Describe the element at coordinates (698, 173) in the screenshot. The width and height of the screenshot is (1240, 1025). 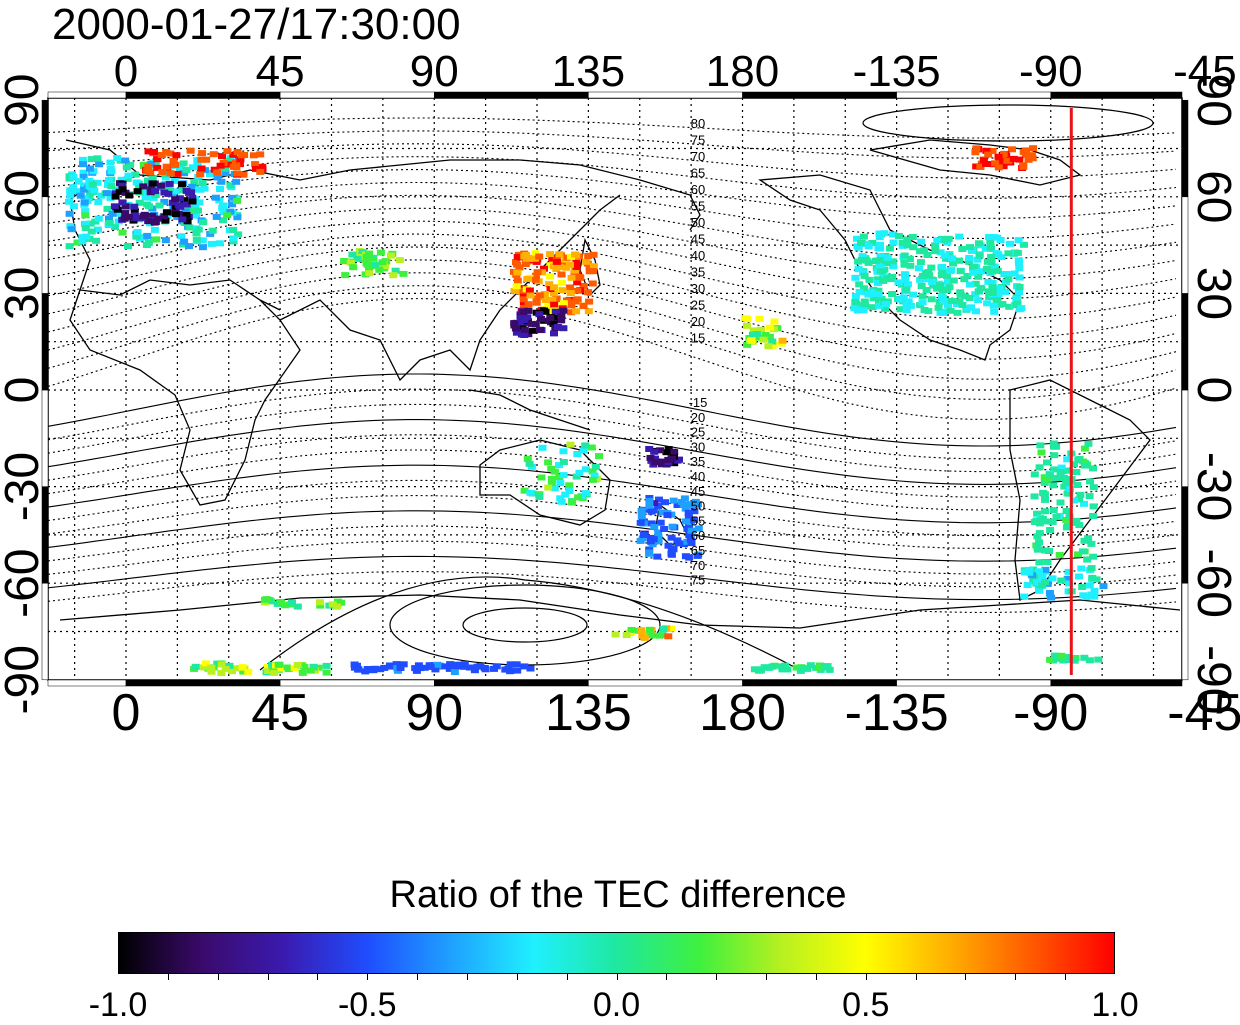
I see `contour-label-north: 65` at that location.